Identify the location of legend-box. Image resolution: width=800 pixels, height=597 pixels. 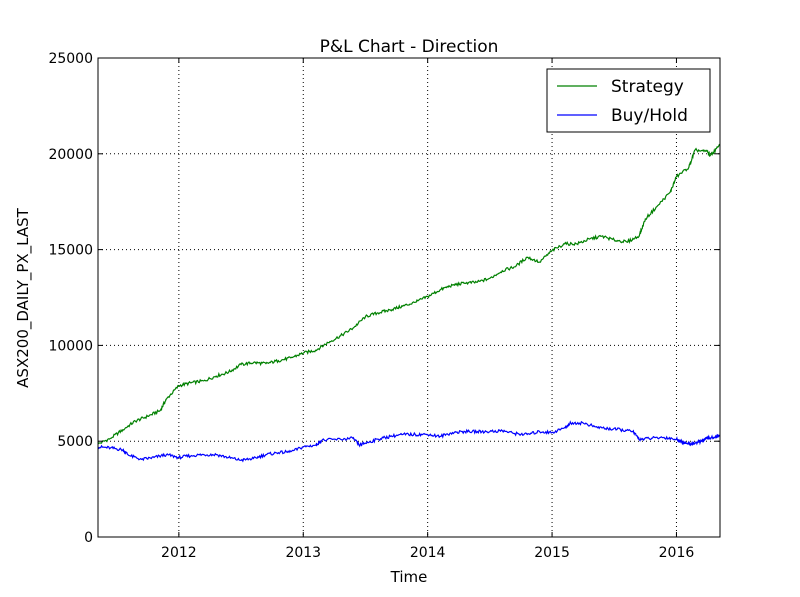
(628, 100).